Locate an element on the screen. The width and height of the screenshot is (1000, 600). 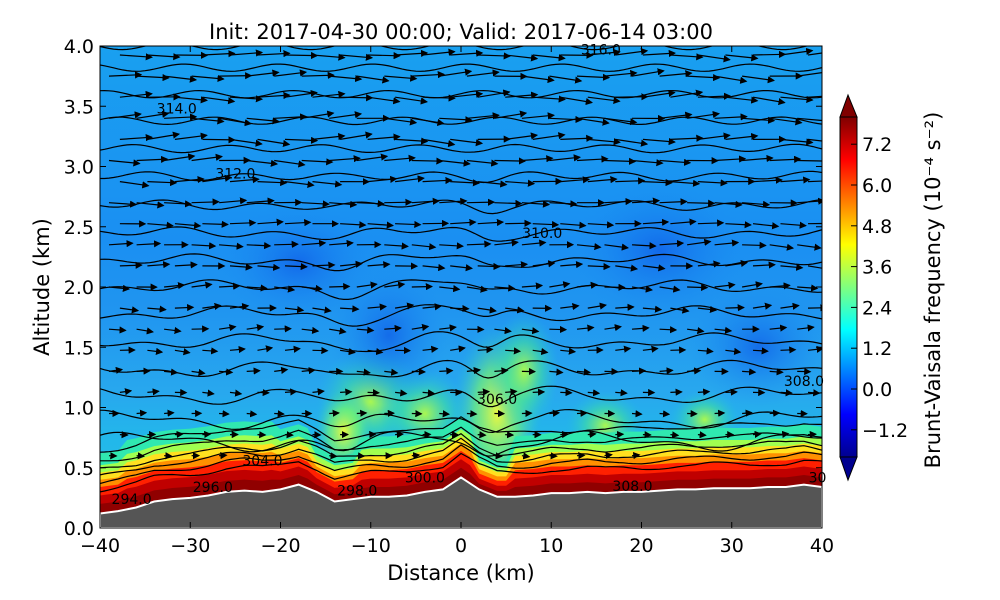
contour-label: 316.0 is located at coordinates (601, 51).